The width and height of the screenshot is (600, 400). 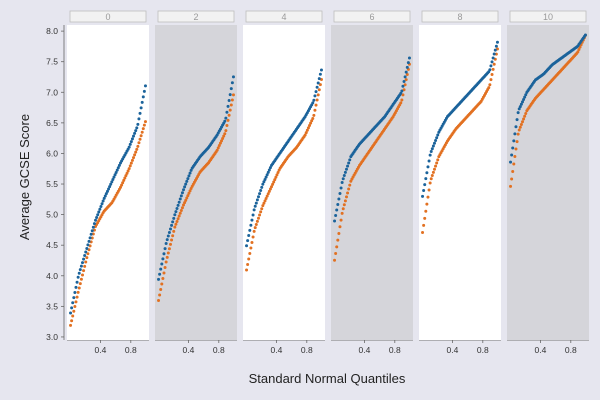 I want to click on y-axis-label: Average GCSE Score, so click(x=24, y=177).